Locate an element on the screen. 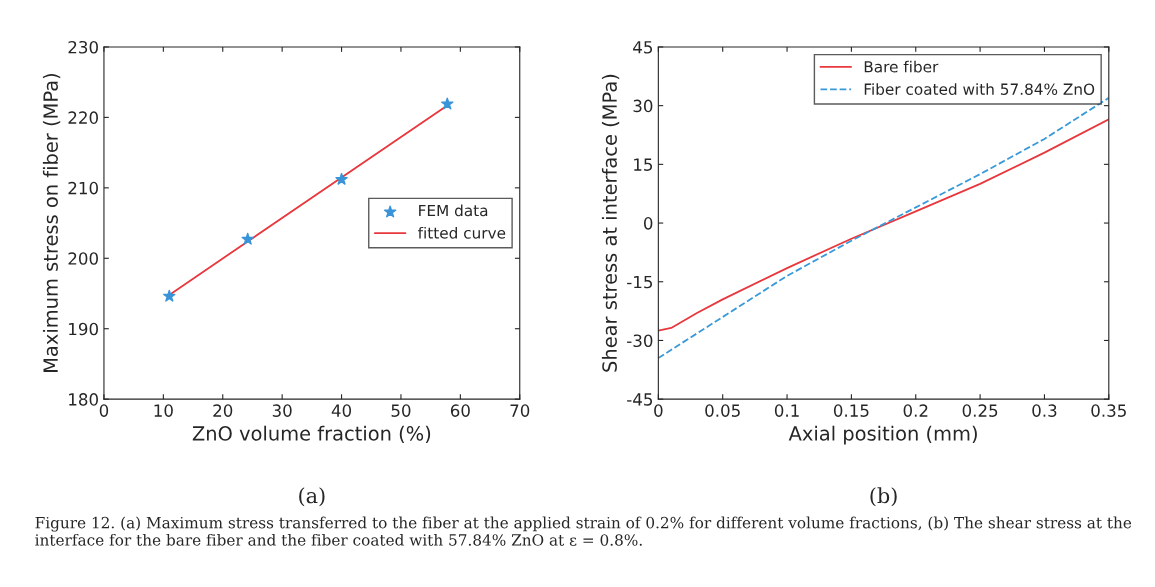 This screenshot has height=587, width=1155. x-tick-label: 0.3 is located at coordinates (1044, 410).